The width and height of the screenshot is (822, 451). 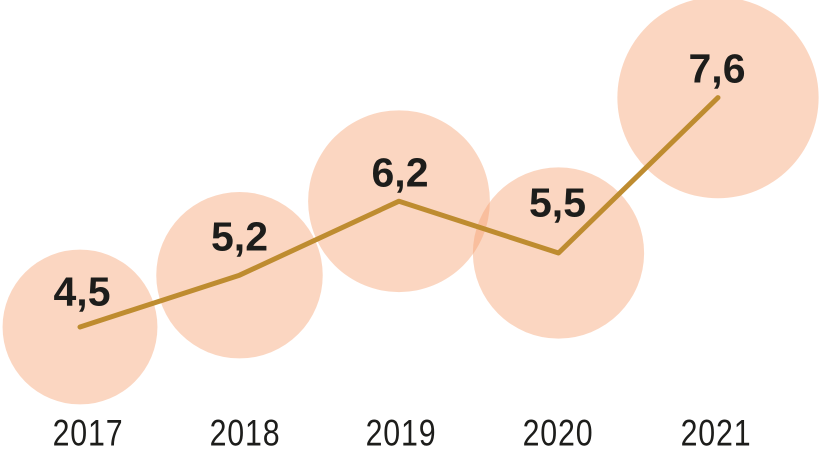 I want to click on value-label-2017: 4,5, so click(x=82, y=291).